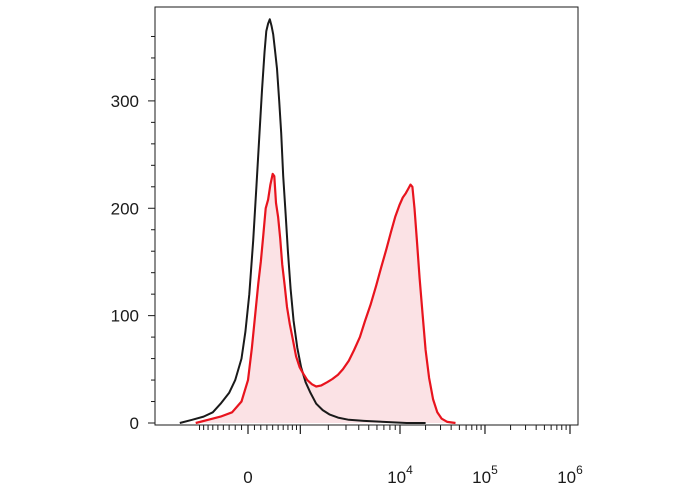 The height and width of the screenshot is (490, 688). I want to click on y-minor-ticks, so click(153, 219).